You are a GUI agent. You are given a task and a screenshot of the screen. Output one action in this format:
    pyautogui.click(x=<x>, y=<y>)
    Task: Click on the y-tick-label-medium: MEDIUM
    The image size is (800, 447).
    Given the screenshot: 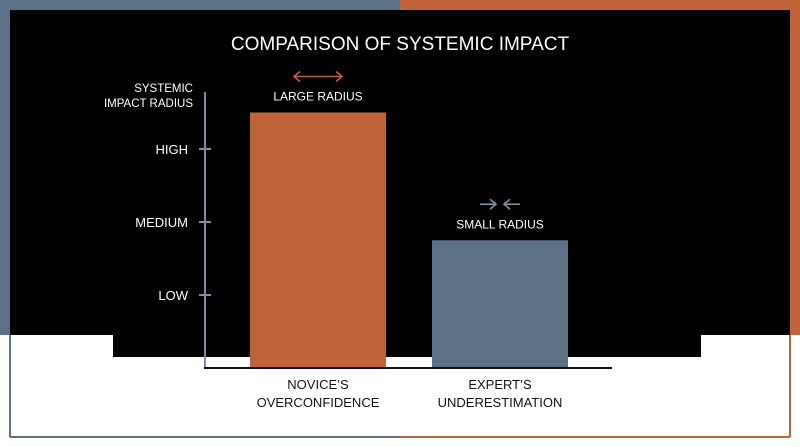 What is the action you would take?
    pyautogui.click(x=161, y=222)
    